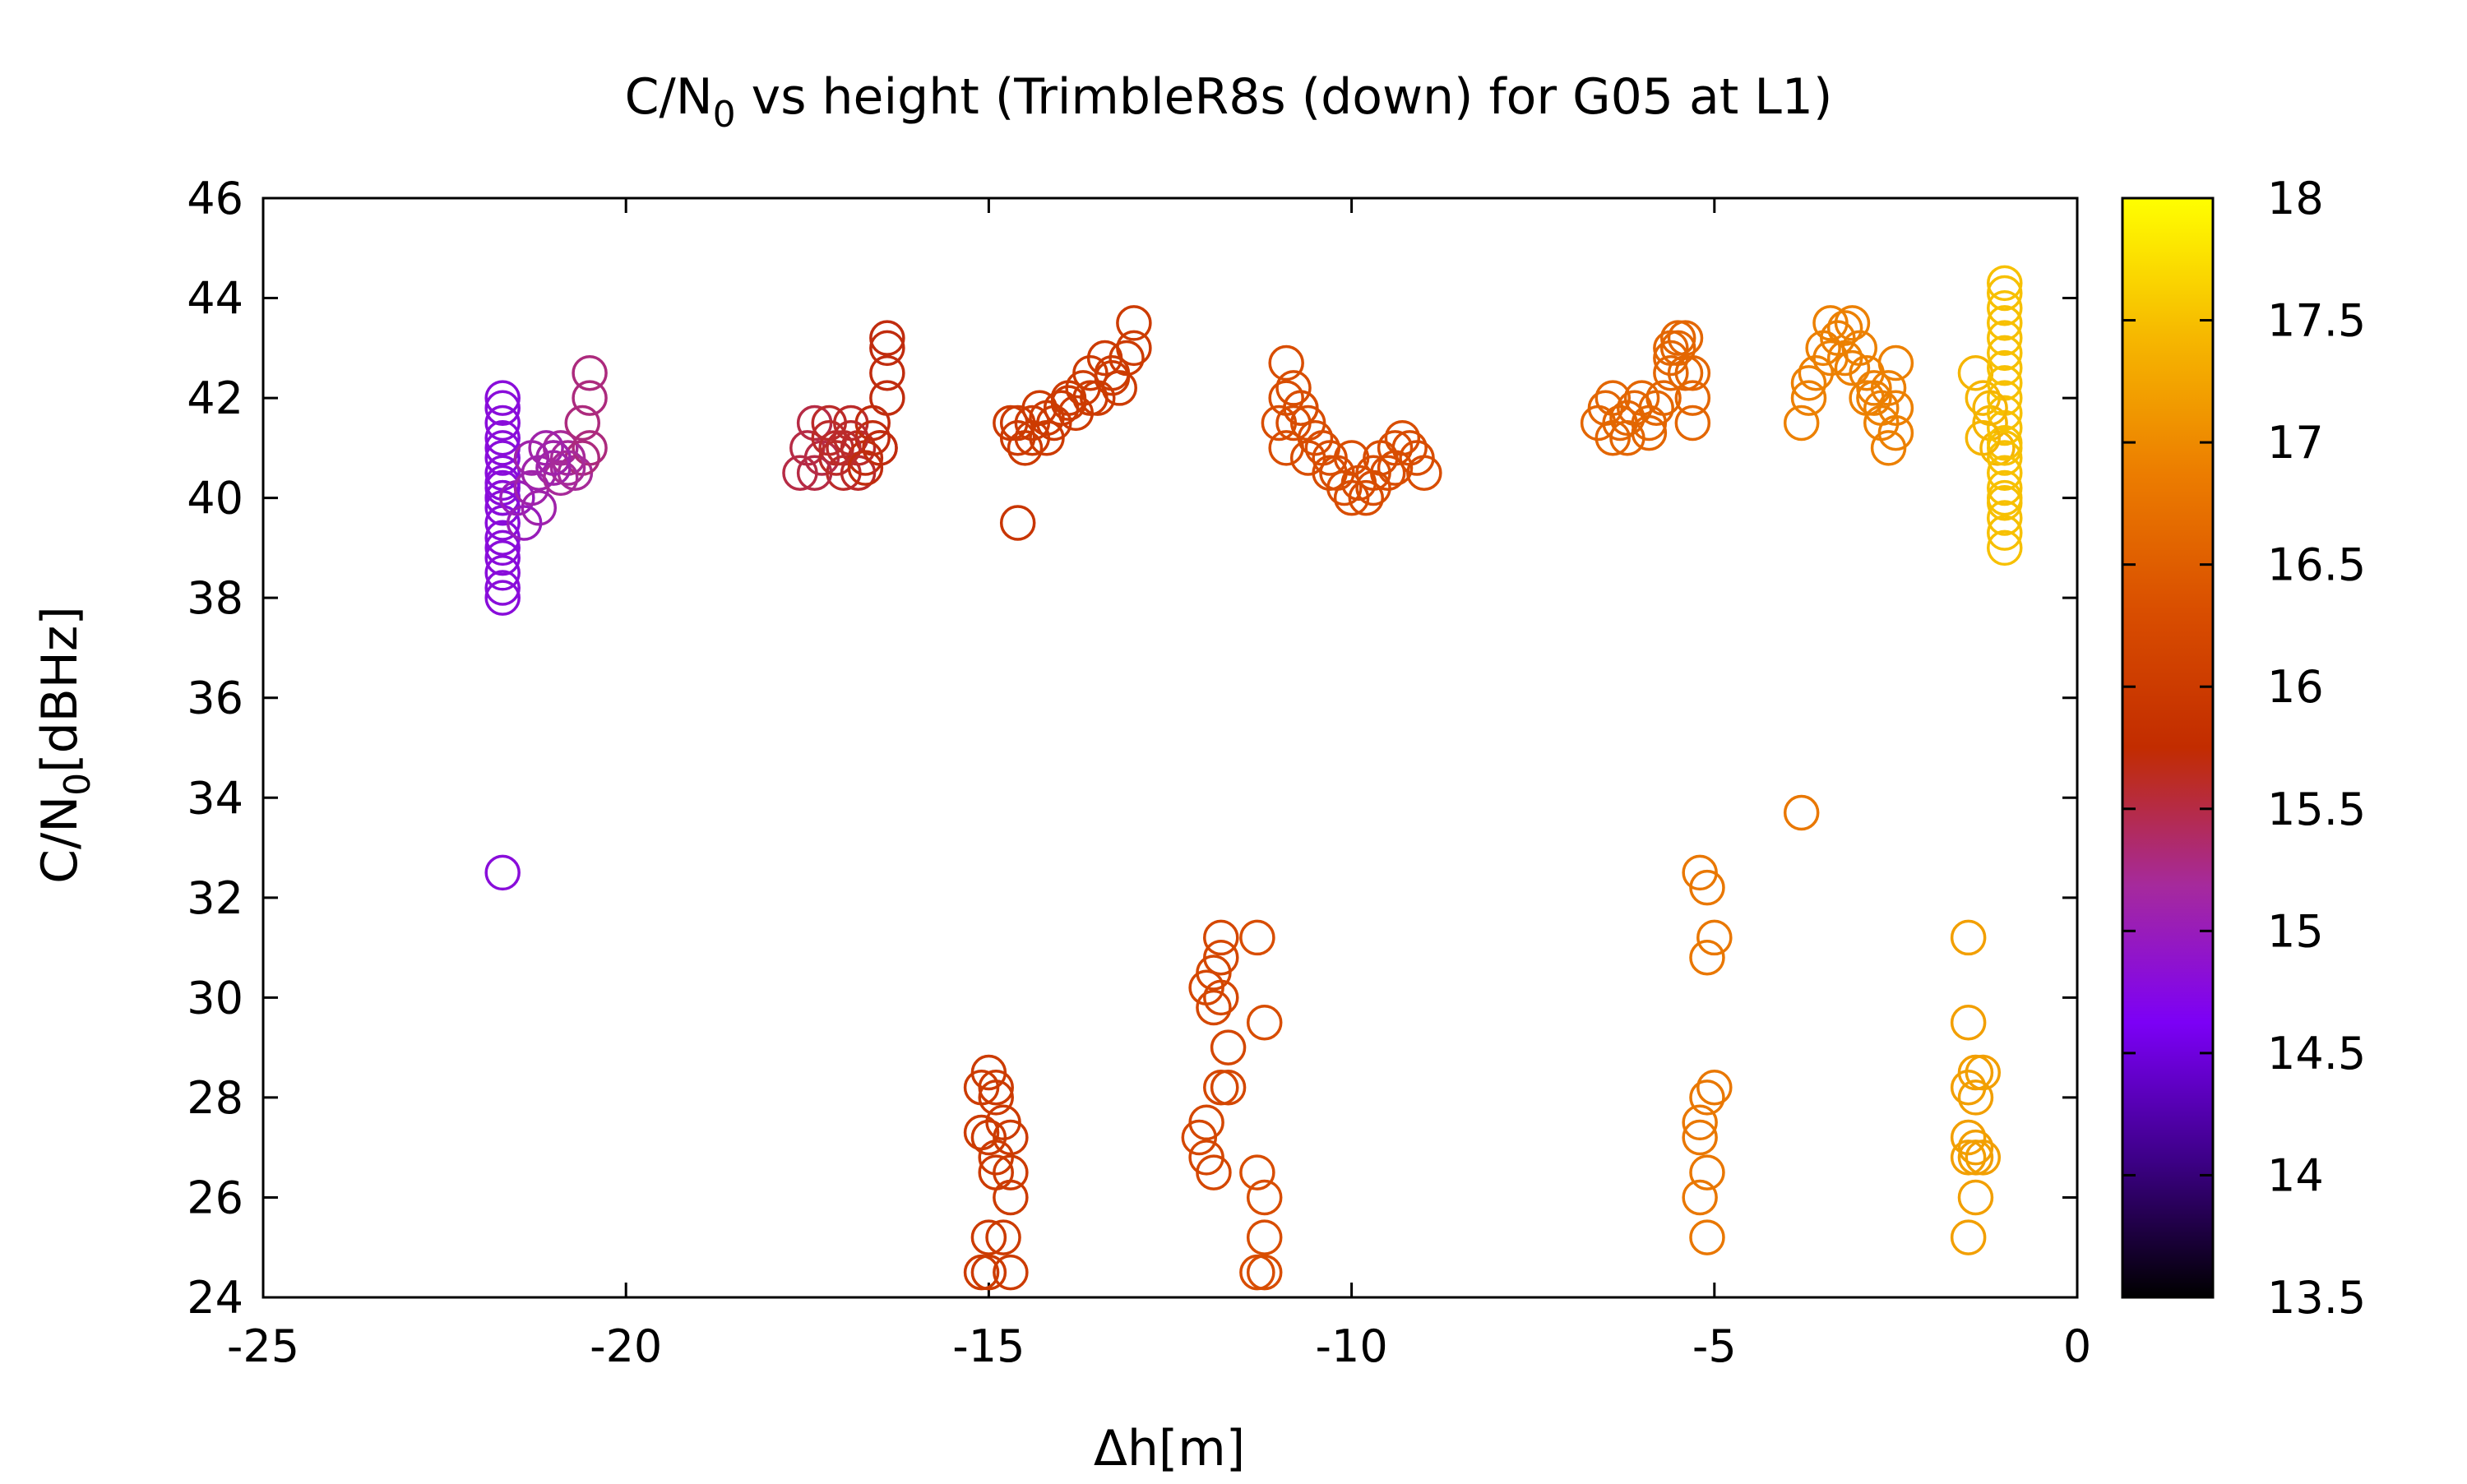 The image size is (2467, 1484). What do you see at coordinates (2077, 1346) in the screenshot?
I see `x-tick-label: 0` at bounding box center [2077, 1346].